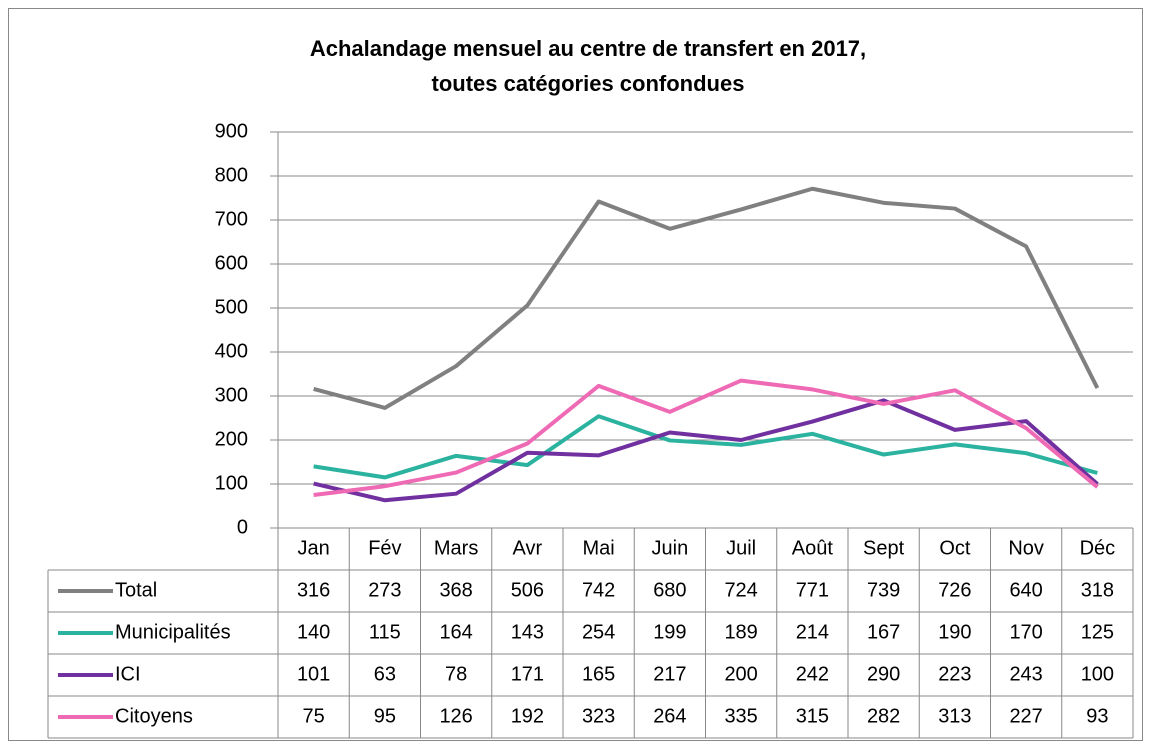 This screenshot has width=1151, height=742. What do you see at coordinates (954, 632) in the screenshot?
I see `table-value: 190` at bounding box center [954, 632].